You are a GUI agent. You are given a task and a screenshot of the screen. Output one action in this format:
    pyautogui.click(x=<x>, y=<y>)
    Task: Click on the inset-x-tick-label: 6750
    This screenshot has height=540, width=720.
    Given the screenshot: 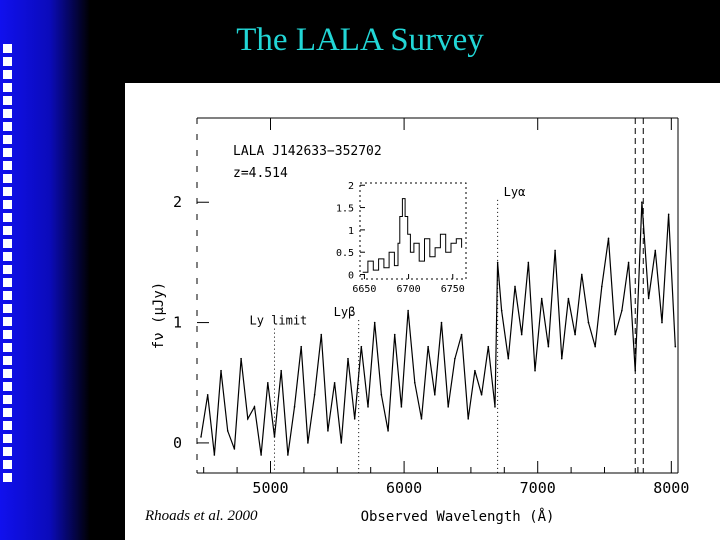 What is the action you would take?
    pyautogui.click(x=453, y=289)
    